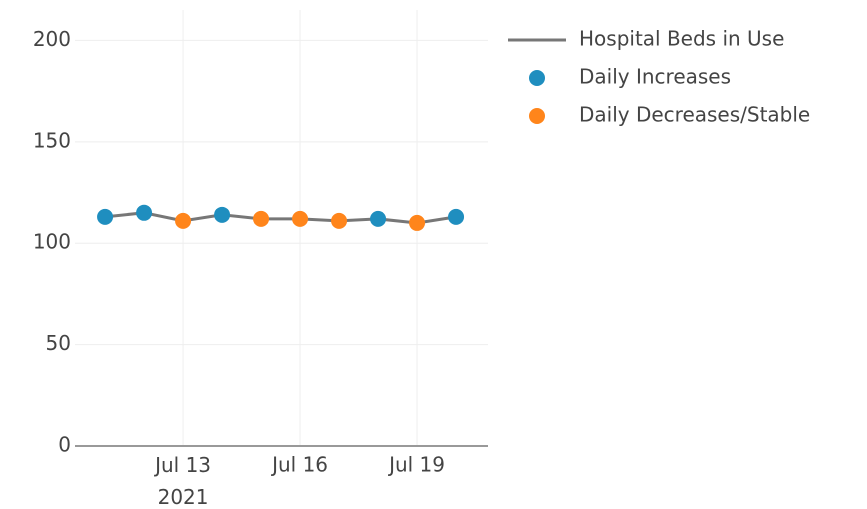  What do you see at coordinates (58, 343) in the screenshot?
I see `y-tick-label: 50` at bounding box center [58, 343].